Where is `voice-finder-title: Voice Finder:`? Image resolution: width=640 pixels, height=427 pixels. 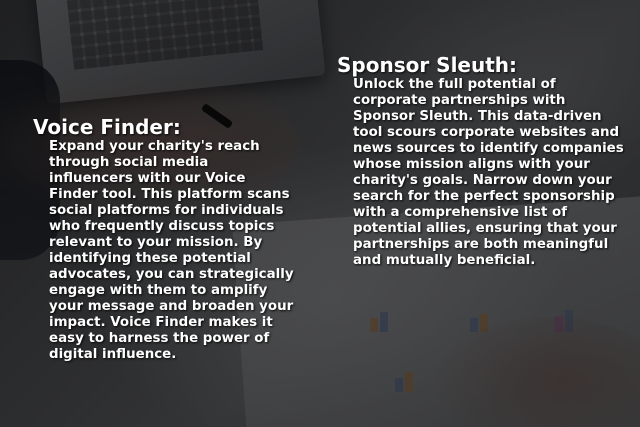
voice-finder-title: Voice Finder: is located at coordinates (107, 127).